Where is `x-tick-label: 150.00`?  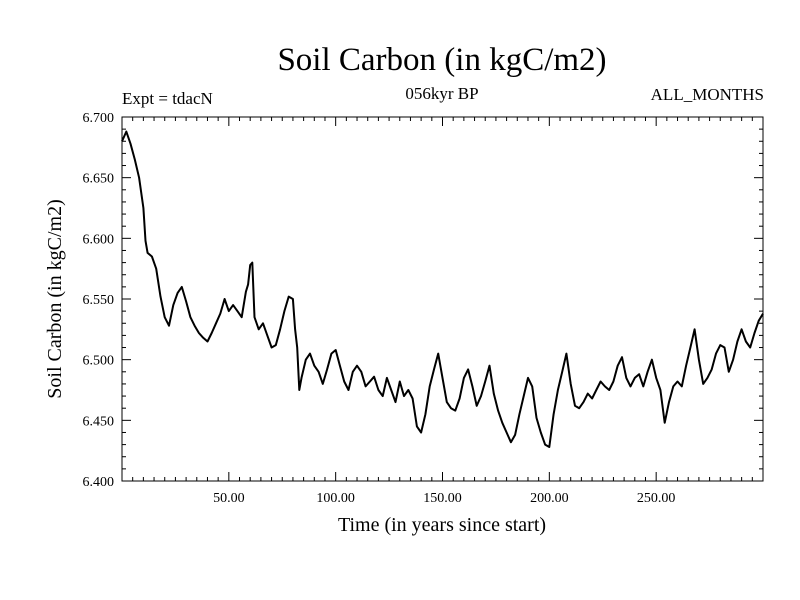 x-tick-label: 150.00 is located at coordinates (442, 498).